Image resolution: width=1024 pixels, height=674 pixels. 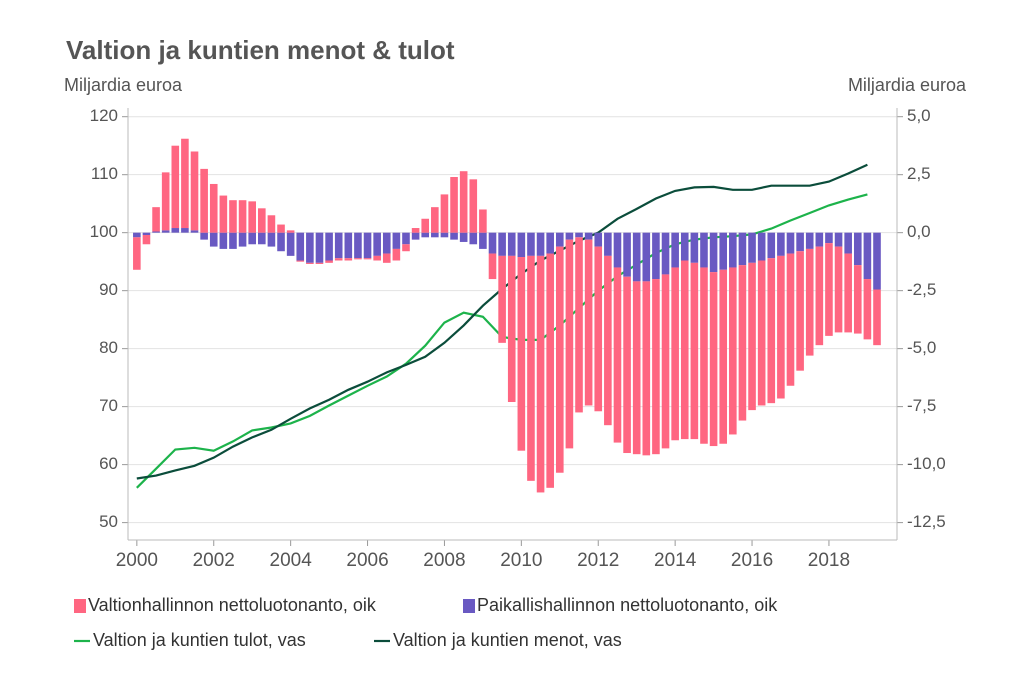 What do you see at coordinates (291, 560) in the screenshot?
I see `x-tick-label: 2004` at bounding box center [291, 560].